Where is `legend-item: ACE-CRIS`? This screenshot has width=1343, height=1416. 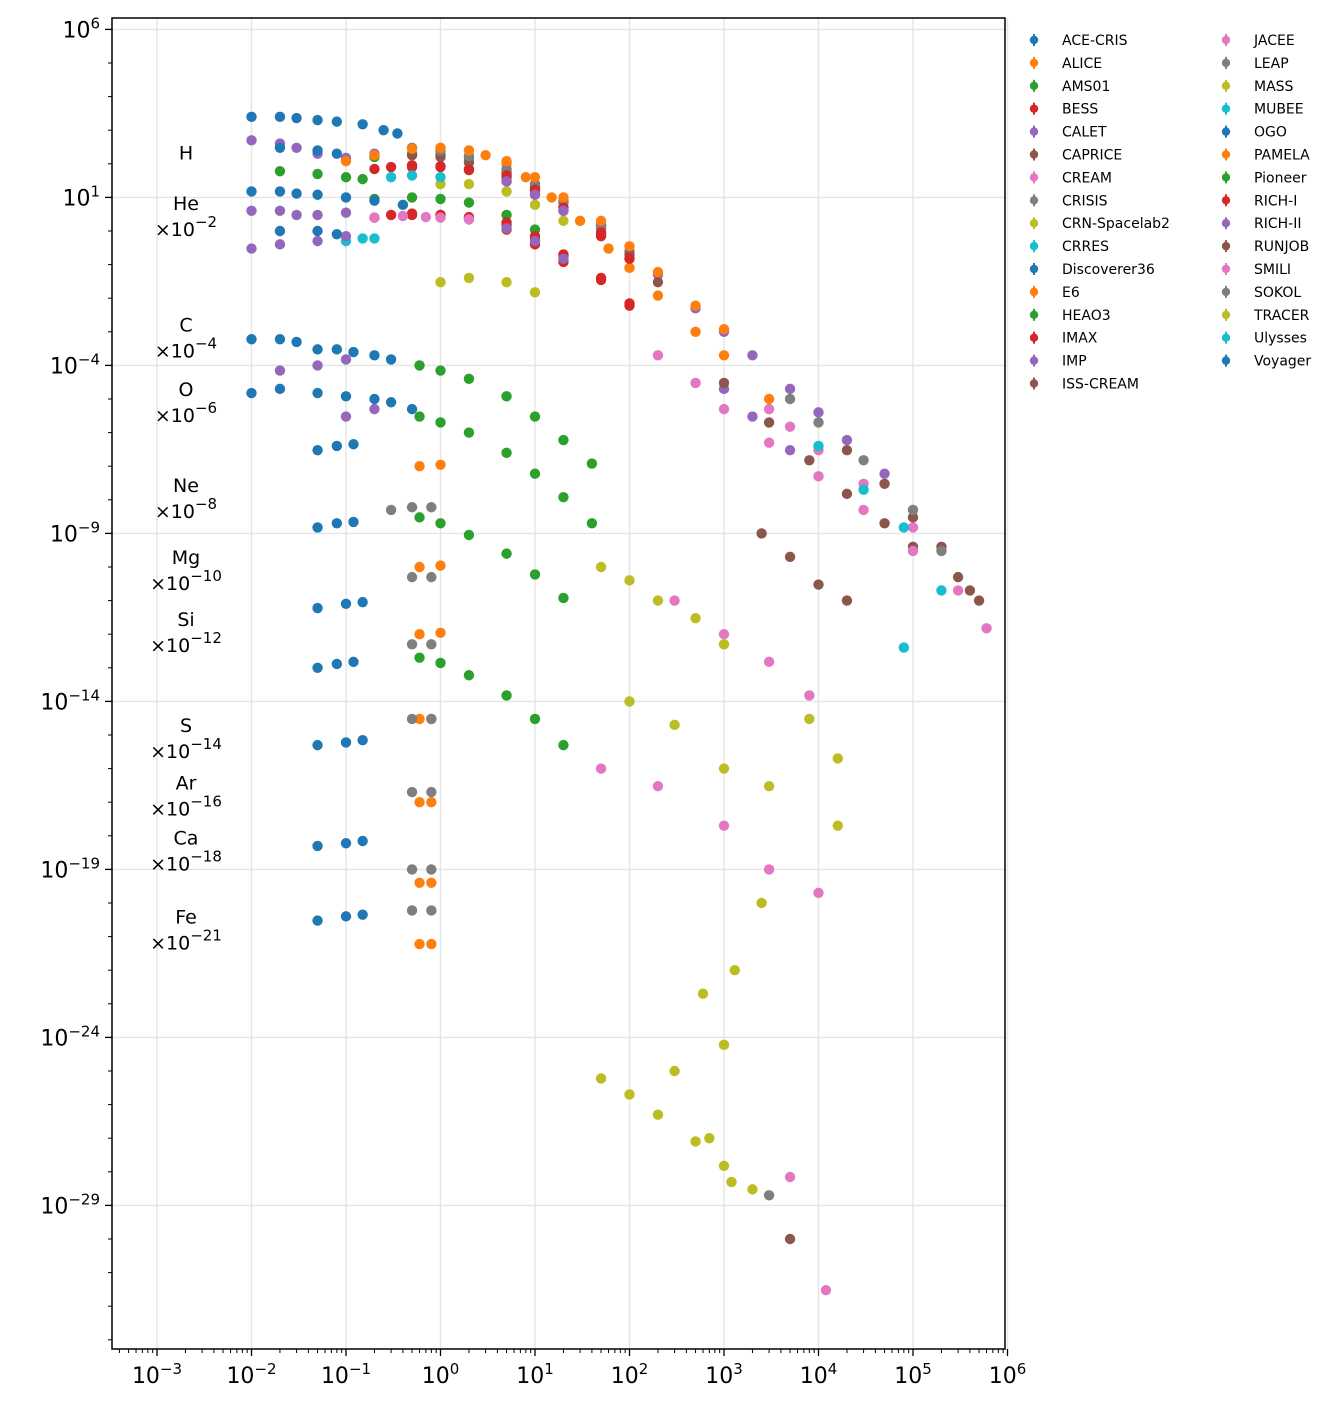
legend-item: ACE-CRIS is located at coordinates (1078, 41).